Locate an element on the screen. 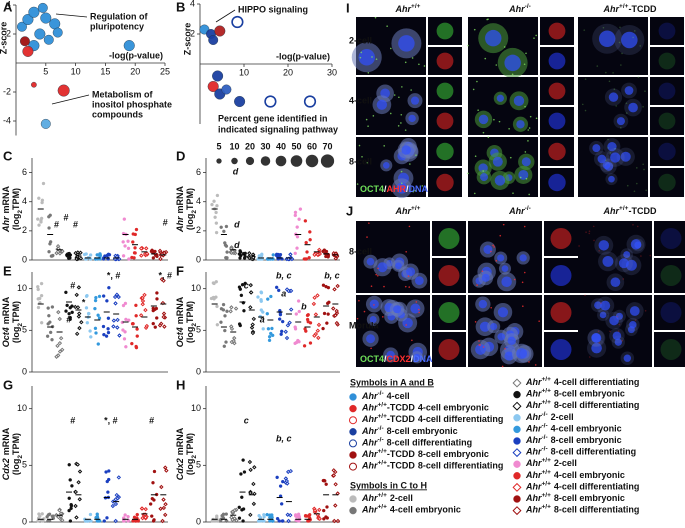  label: 8-cell embryonic is located at coordinates (589, 394).